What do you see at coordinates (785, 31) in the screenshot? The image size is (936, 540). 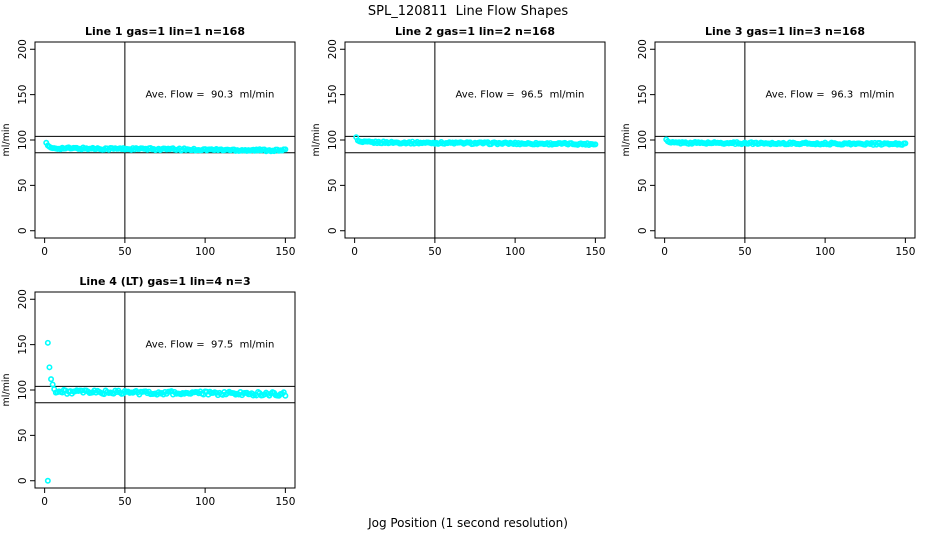 I see `svg-text: Line 3 gas=1 lin=3 n=168` at bounding box center [785, 31].